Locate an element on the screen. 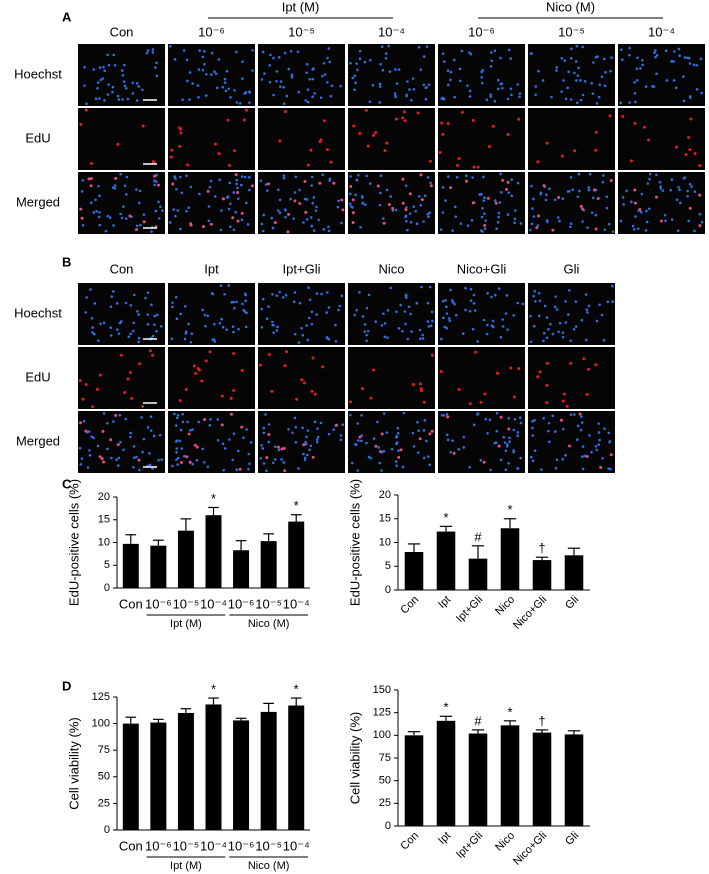 The width and height of the screenshot is (709, 874). y-tick-label: 50 is located at coordinates (385, 781).